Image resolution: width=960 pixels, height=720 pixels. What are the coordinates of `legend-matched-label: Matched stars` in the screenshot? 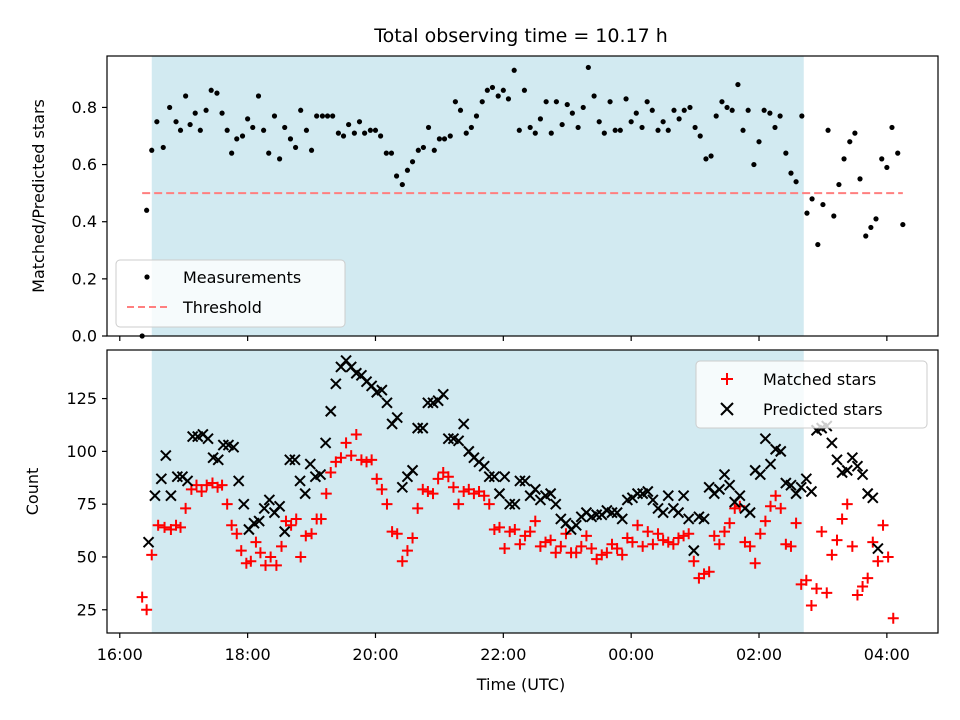 It's located at (819, 379).